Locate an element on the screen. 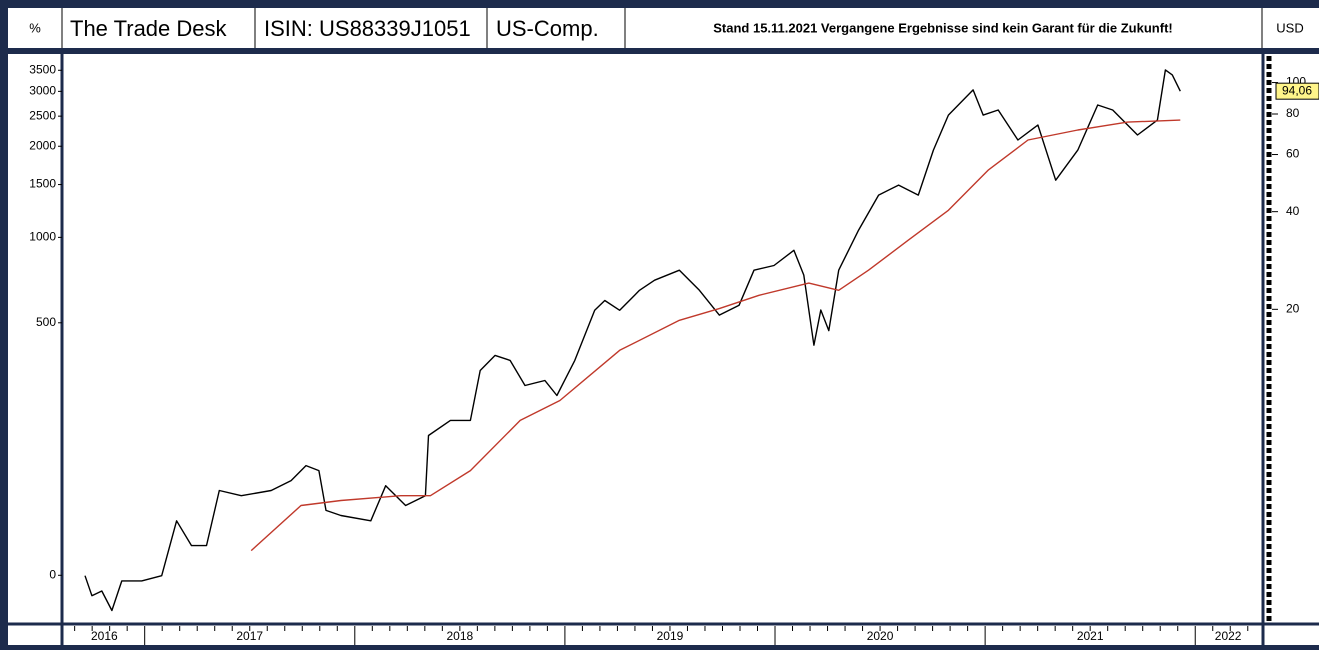 Image resolution: width=1319 pixels, height=650 pixels. y2-tick-label: 80 is located at coordinates (1293, 113).